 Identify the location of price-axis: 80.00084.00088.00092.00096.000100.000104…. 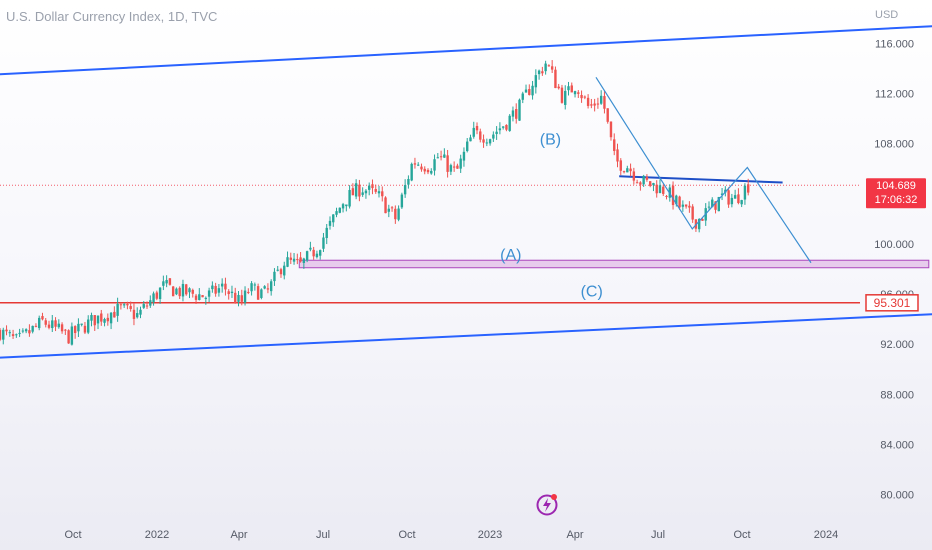
(894, 270).